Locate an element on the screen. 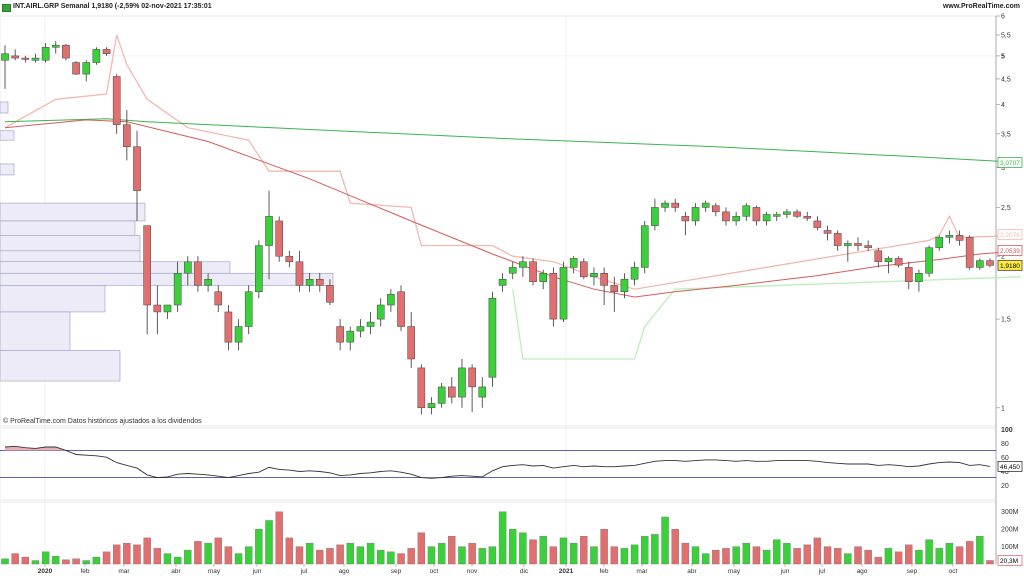 Image resolution: width=1024 pixels, height=576 pixels. price-tick-label: 5,5 is located at coordinates (1006, 36).